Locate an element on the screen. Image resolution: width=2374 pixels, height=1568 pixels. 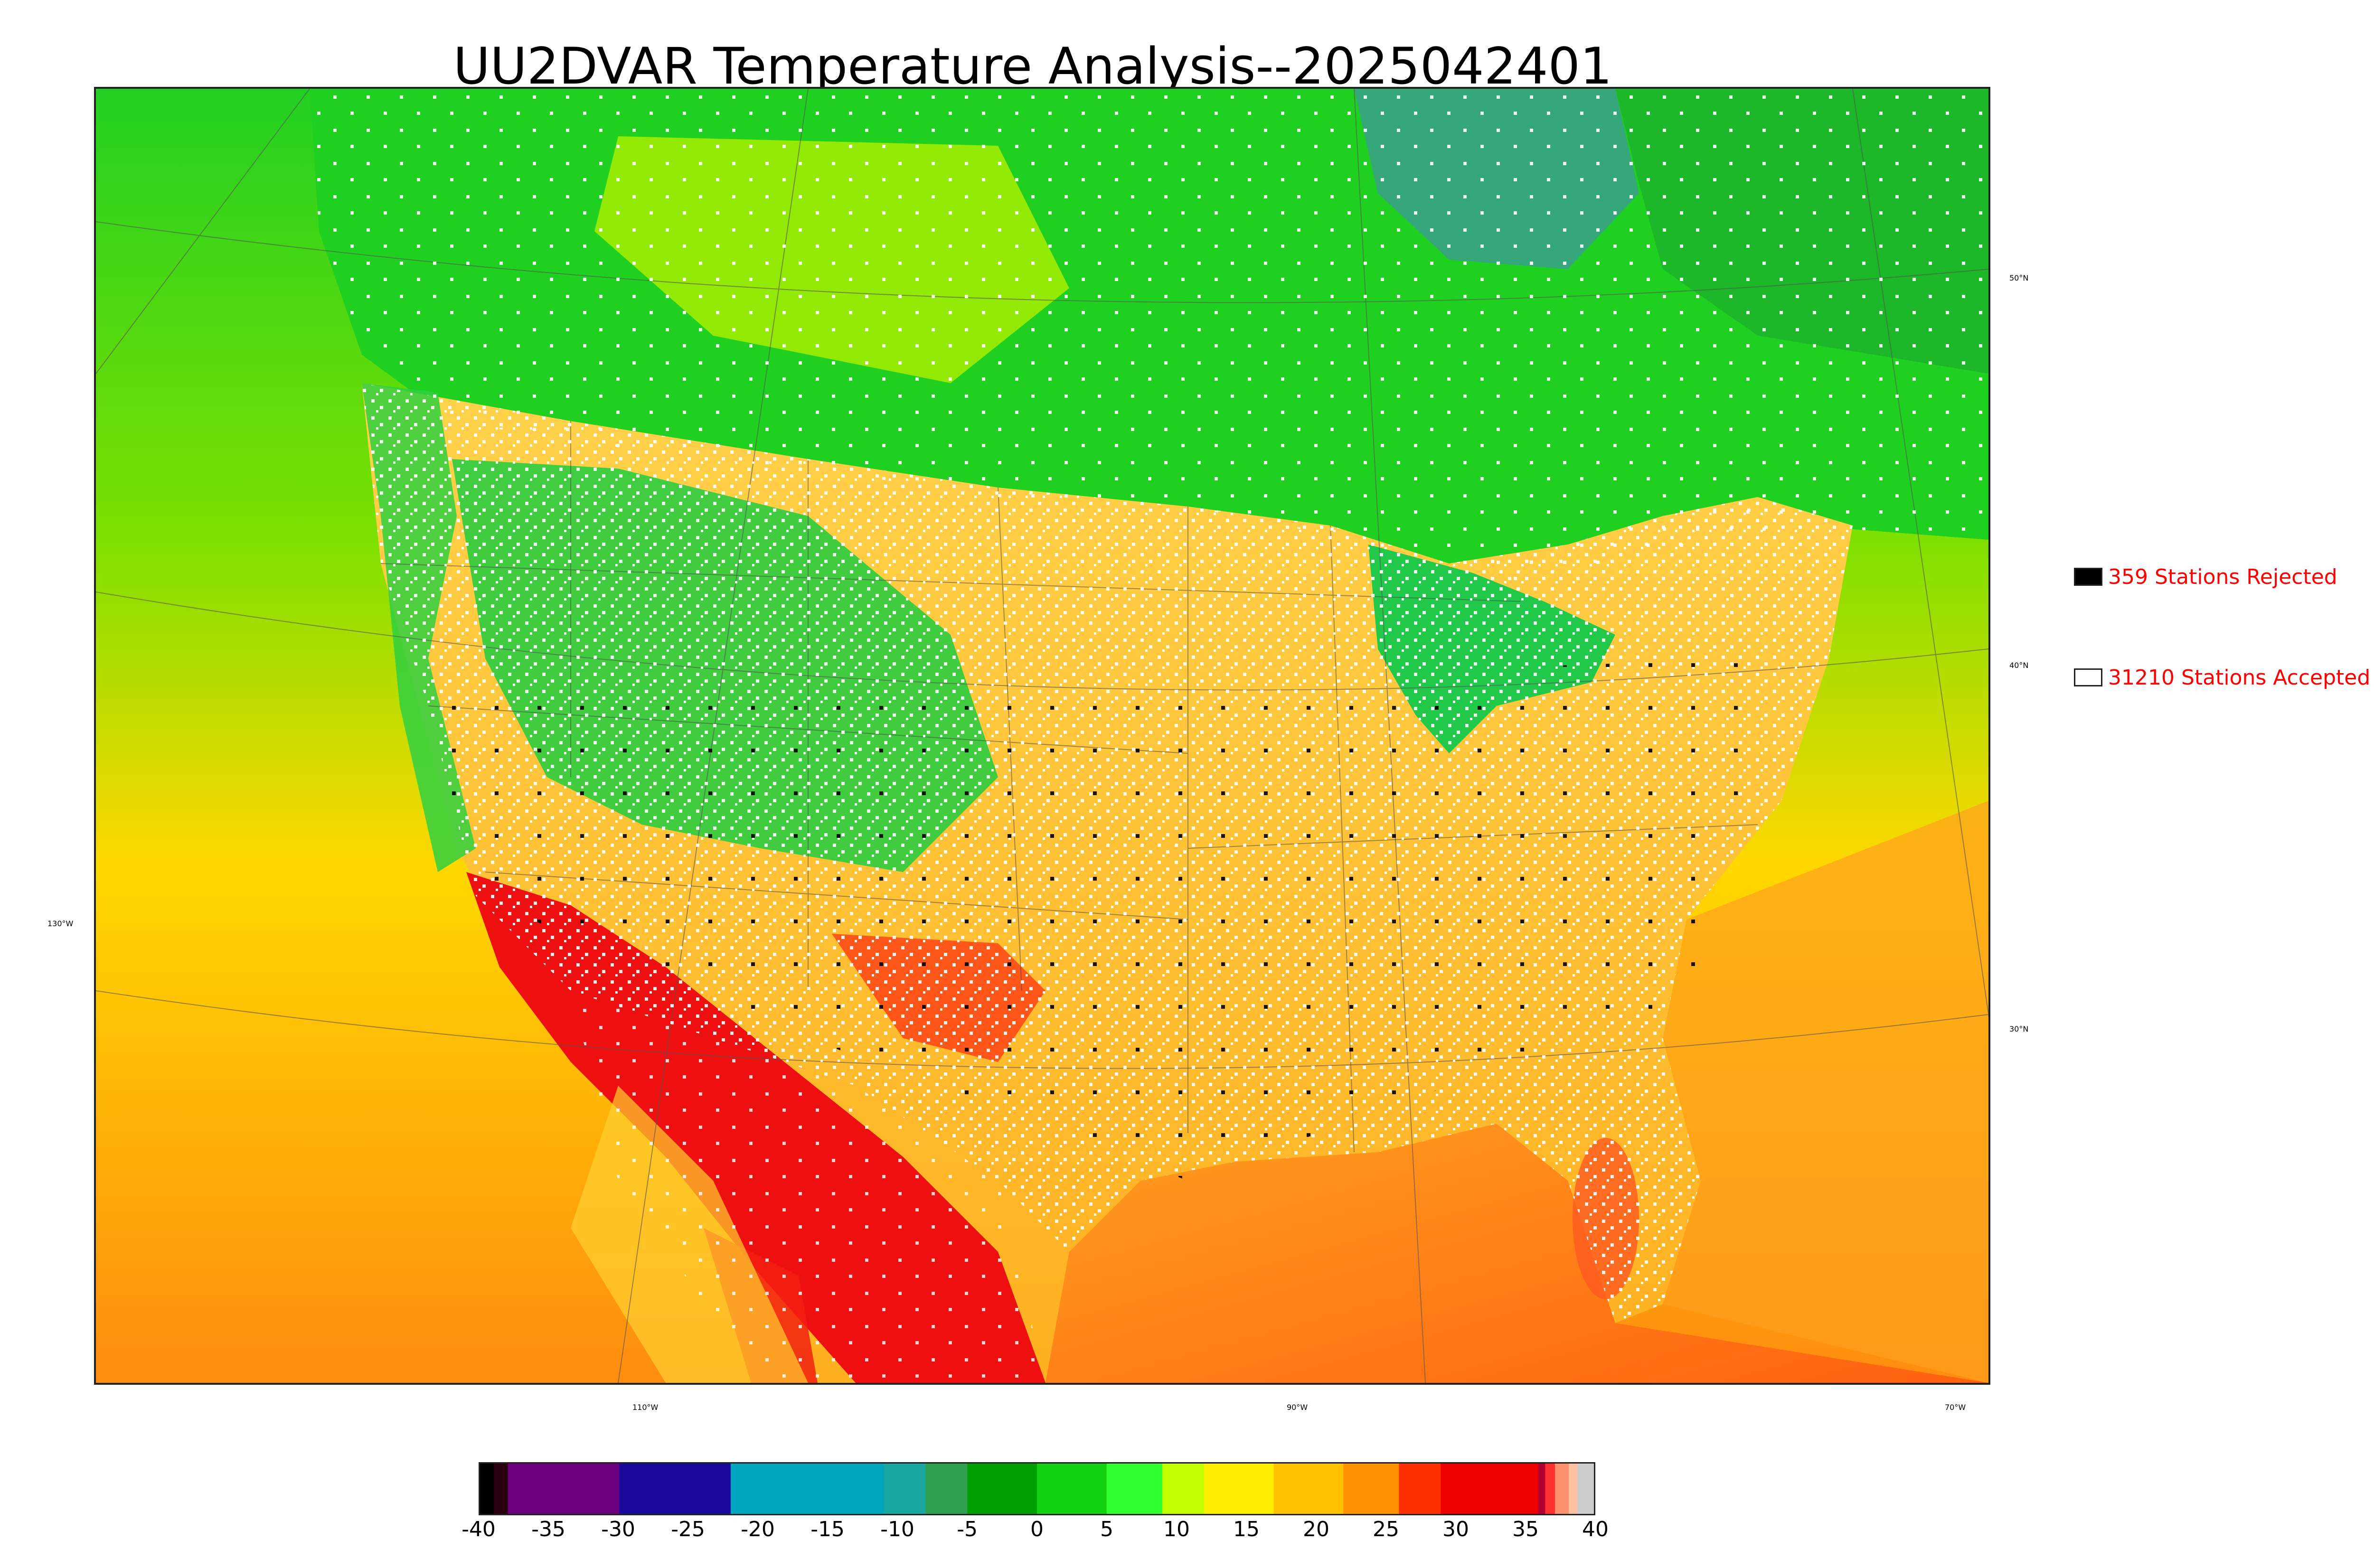
colorbar-tick-label: -30 is located at coordinates (618, 1529).